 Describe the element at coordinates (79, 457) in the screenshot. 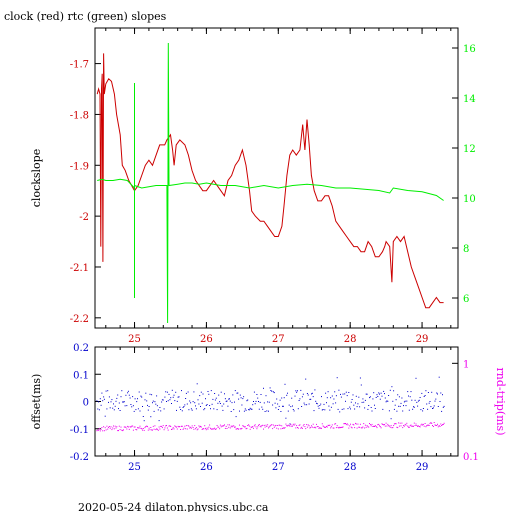

I see `y-tick-label: -0.2` at that location.